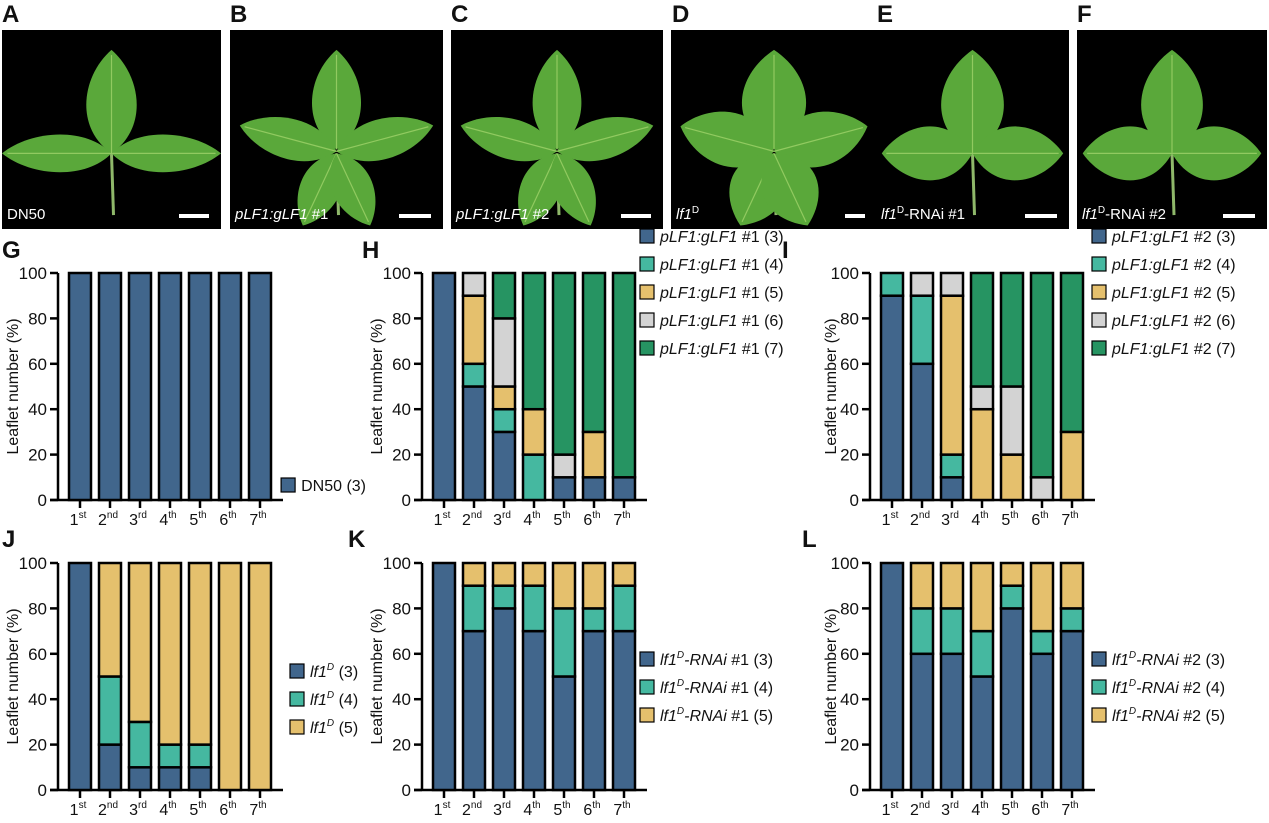 Image resolution: width=1269 pixels, height=823 pixels. I want to click on y-tick-label: 60, so click(37, 364).